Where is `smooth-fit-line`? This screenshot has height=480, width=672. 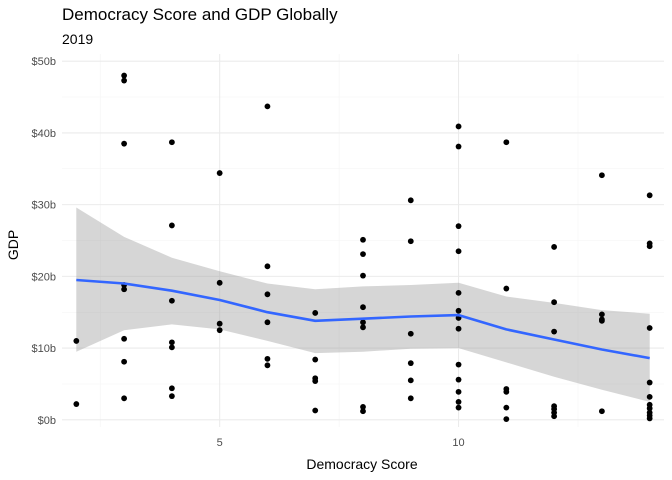 smooth-fit-line is located at coordinates (363, 319).